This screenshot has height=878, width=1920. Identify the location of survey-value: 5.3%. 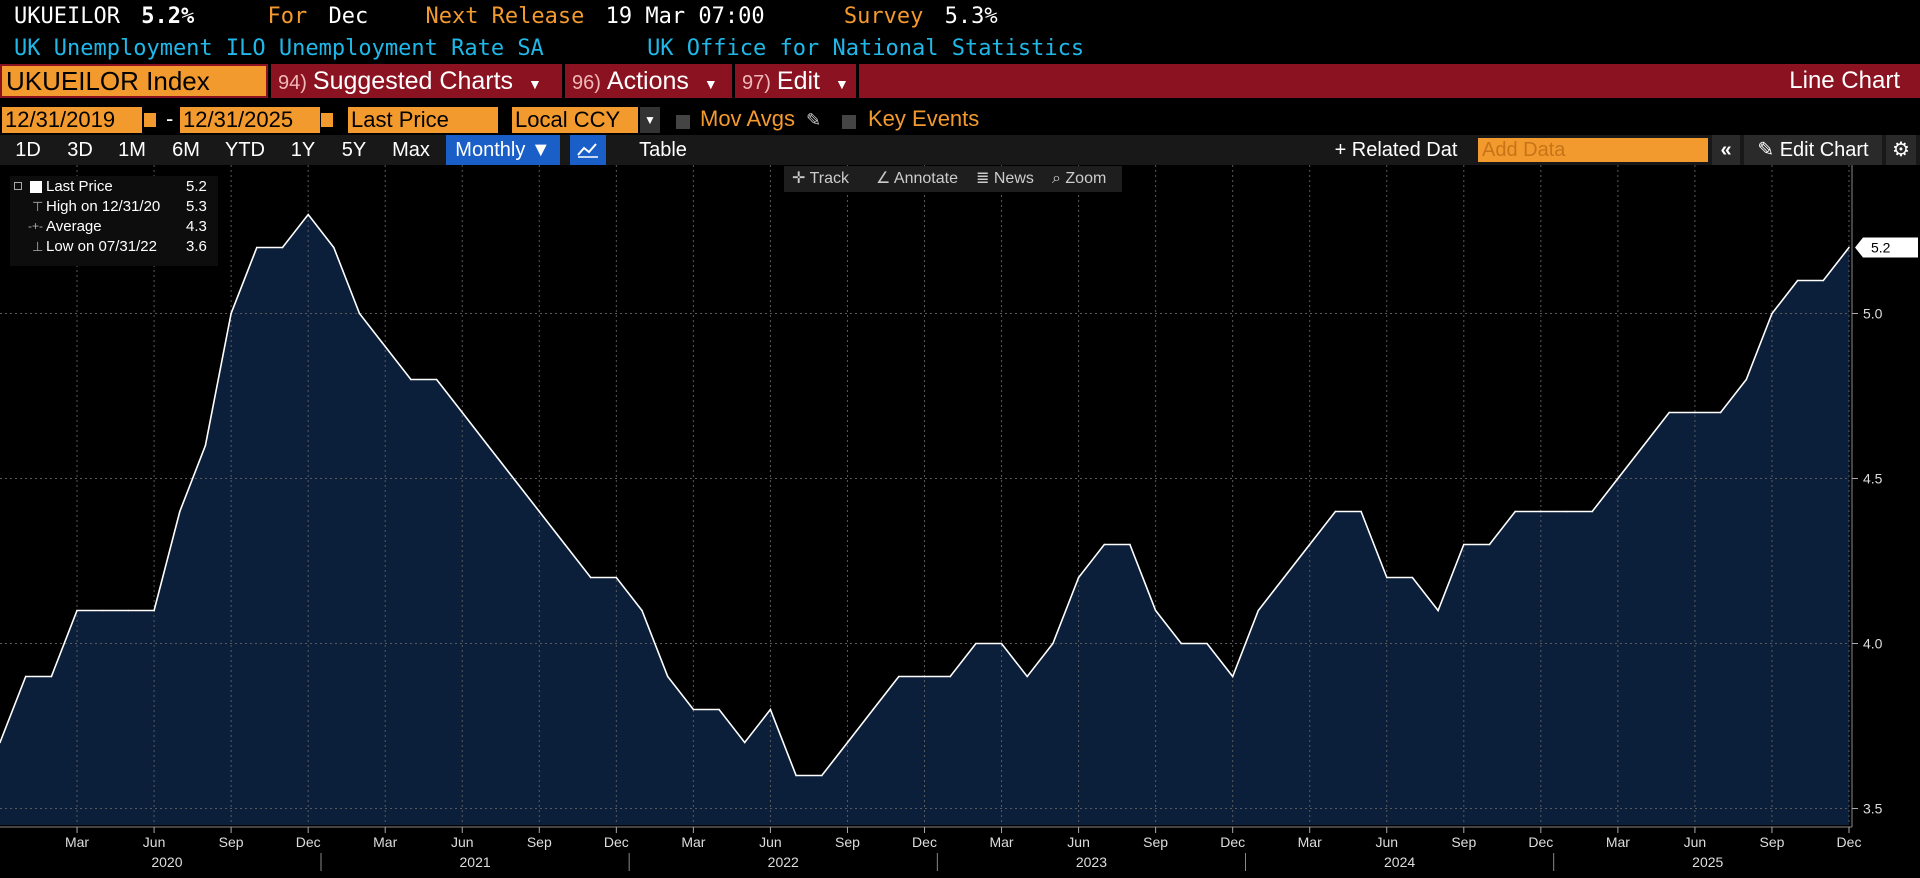
(971, 16).